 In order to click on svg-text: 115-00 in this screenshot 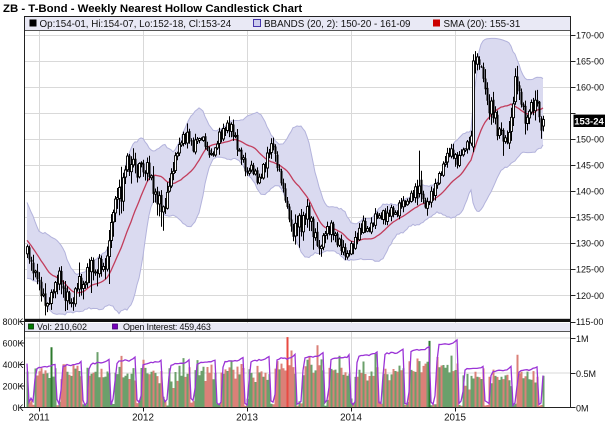, I will do `click(589, 322)`.